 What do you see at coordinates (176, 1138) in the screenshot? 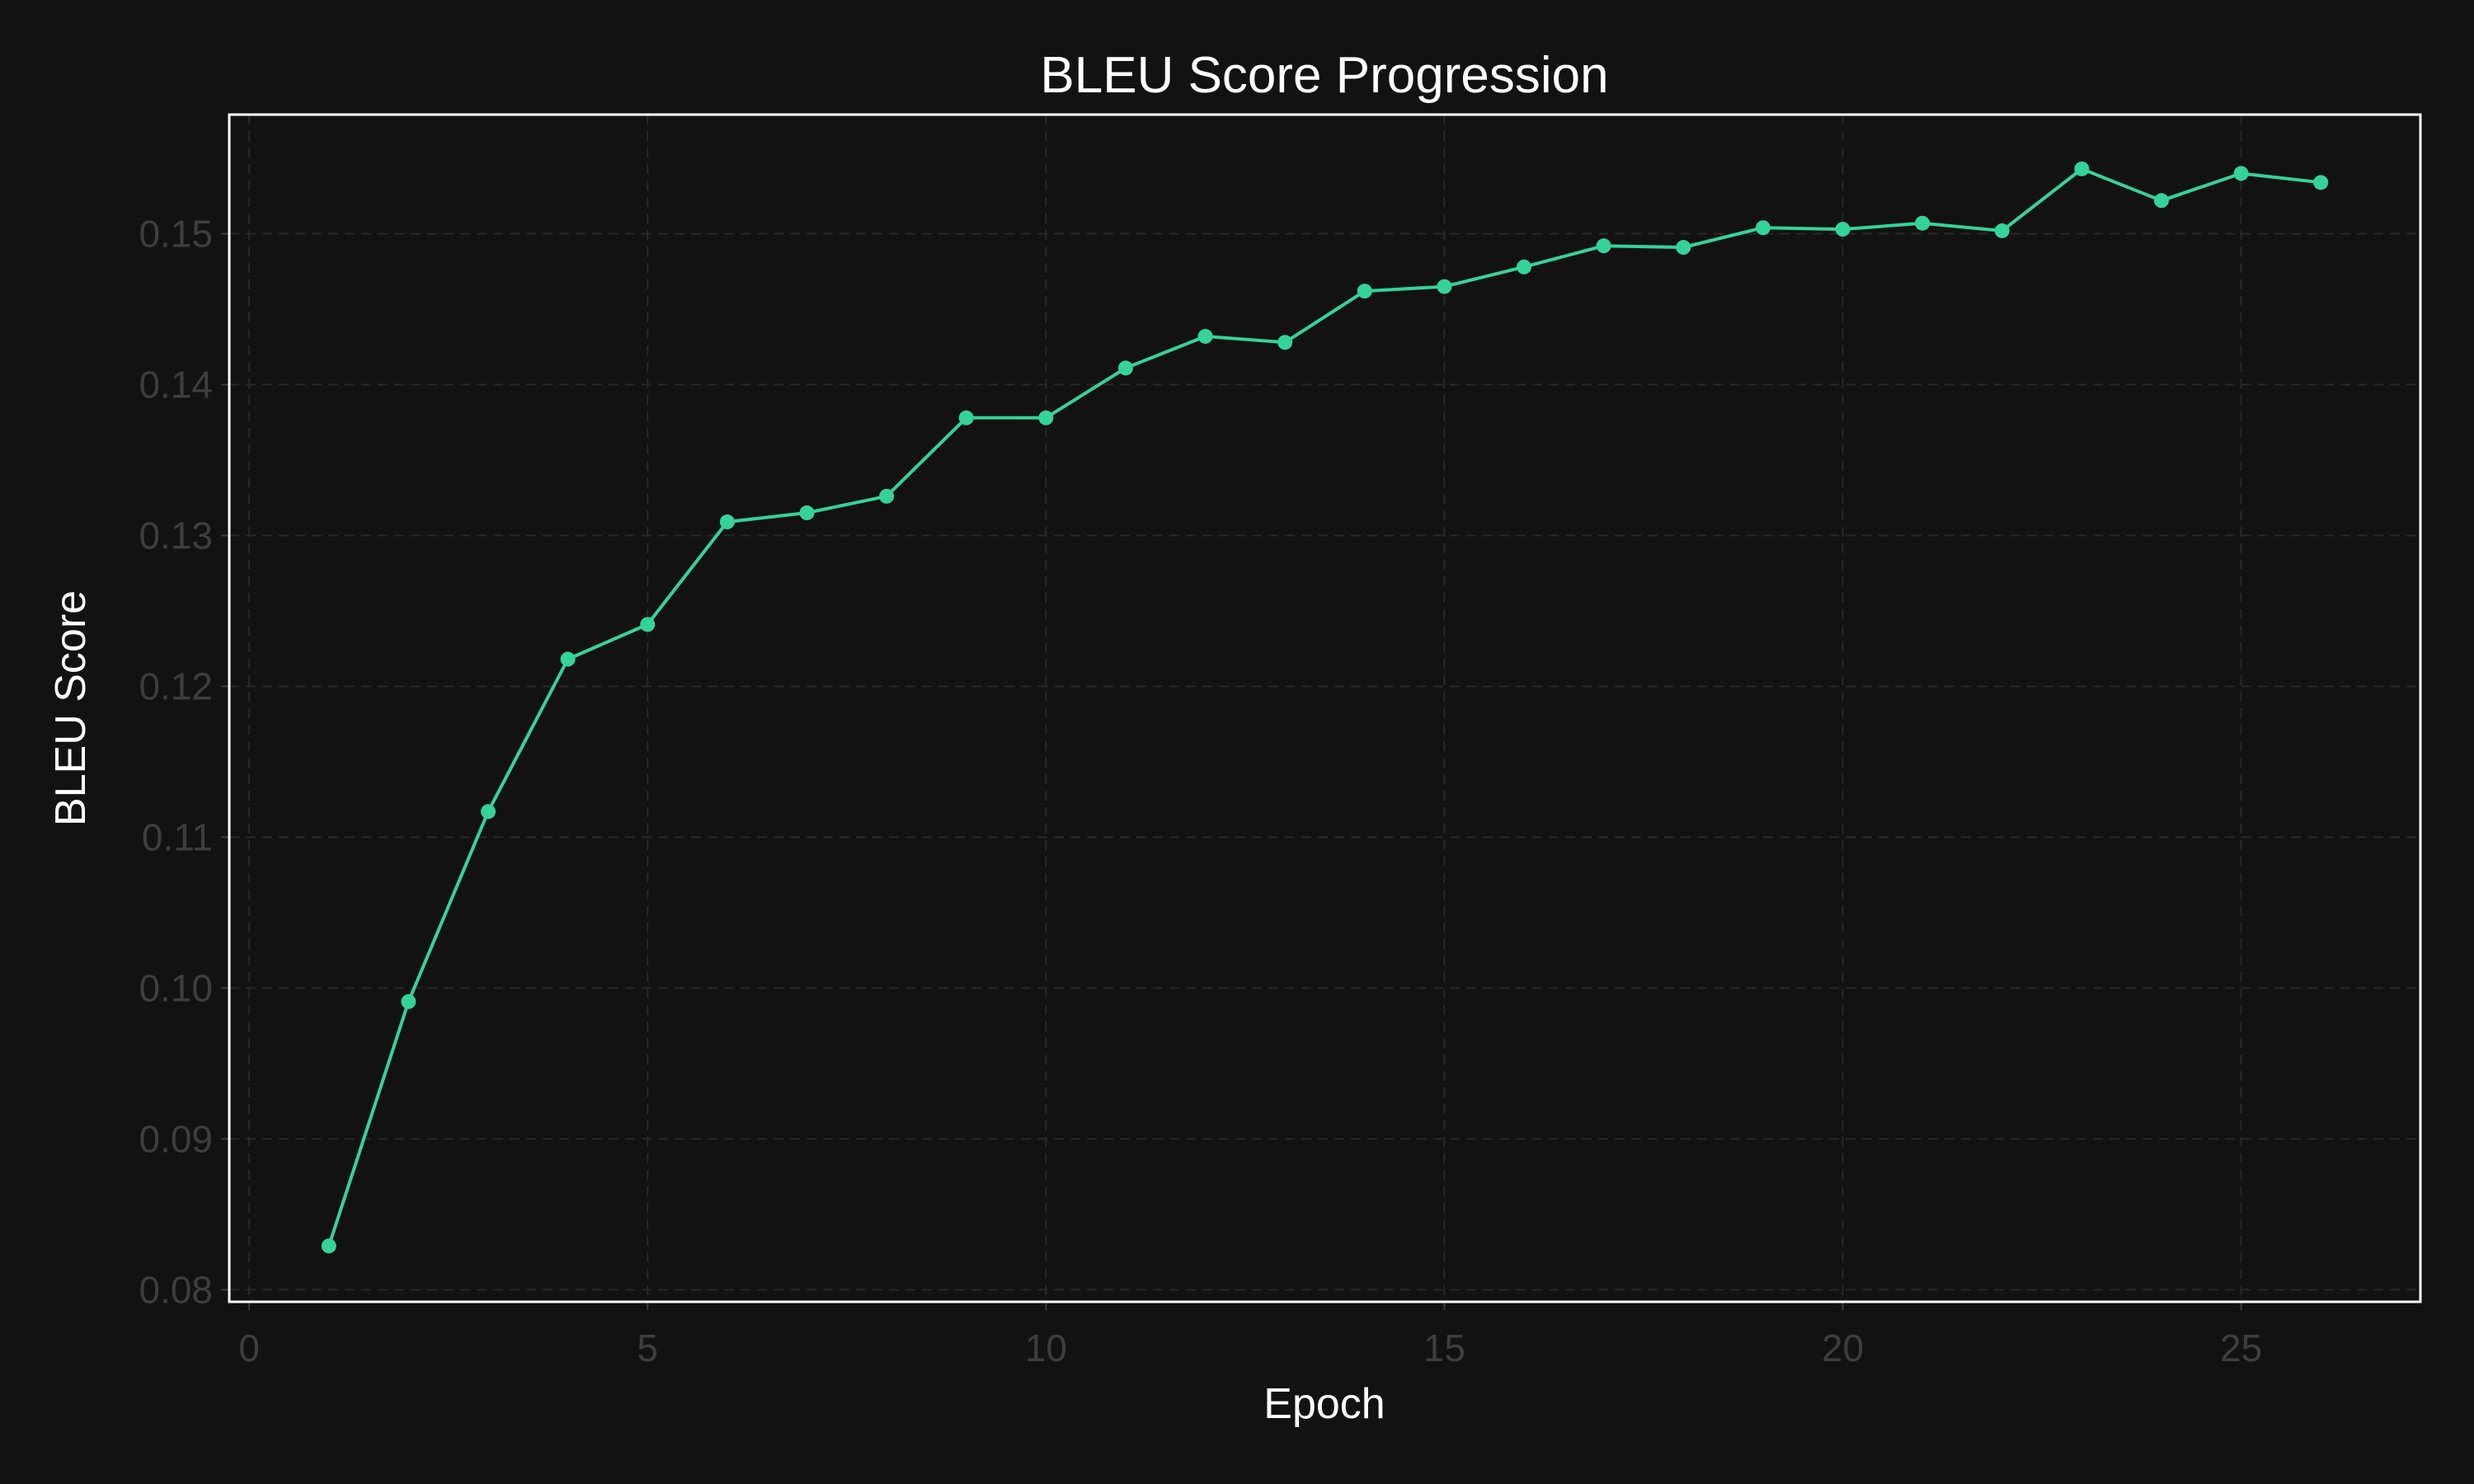
I see `y-tick-label: 0.09` at bounding box center [176, 1138].